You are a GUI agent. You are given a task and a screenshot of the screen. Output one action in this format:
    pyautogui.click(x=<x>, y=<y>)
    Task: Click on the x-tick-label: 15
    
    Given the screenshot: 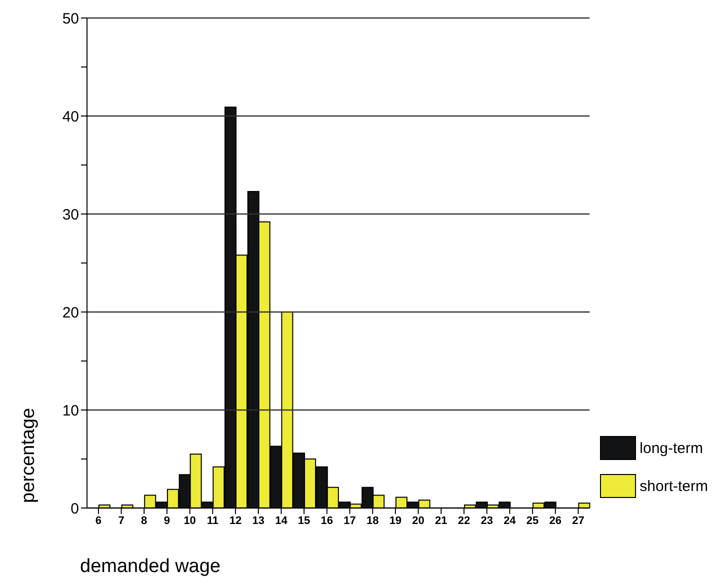 What is the action you would take?
    pyautogui.click(x=304, y=520)
    